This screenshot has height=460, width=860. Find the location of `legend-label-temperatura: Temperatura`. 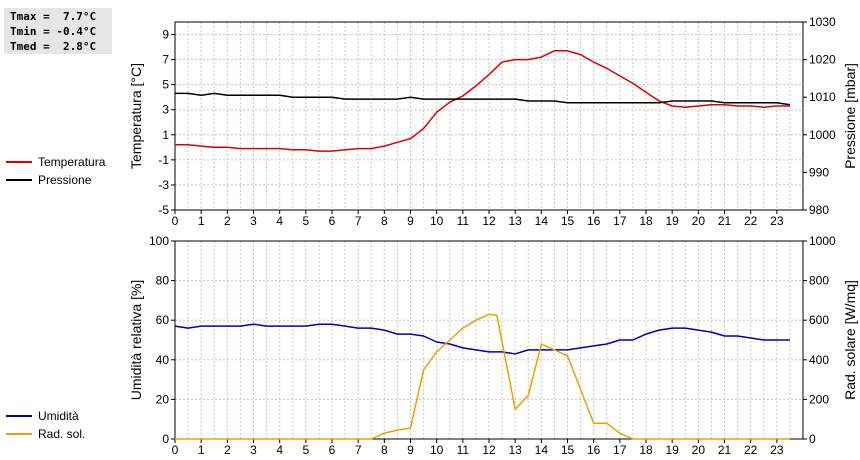

legend-label-temperatura: Temperatura is located at coordinates (72, 162).